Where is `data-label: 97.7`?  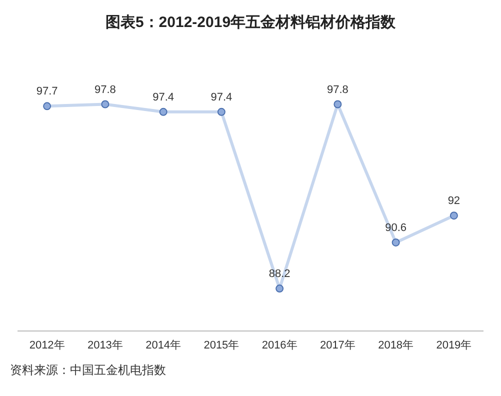
data-label: 97.7 is located at coordinates (47, 92).